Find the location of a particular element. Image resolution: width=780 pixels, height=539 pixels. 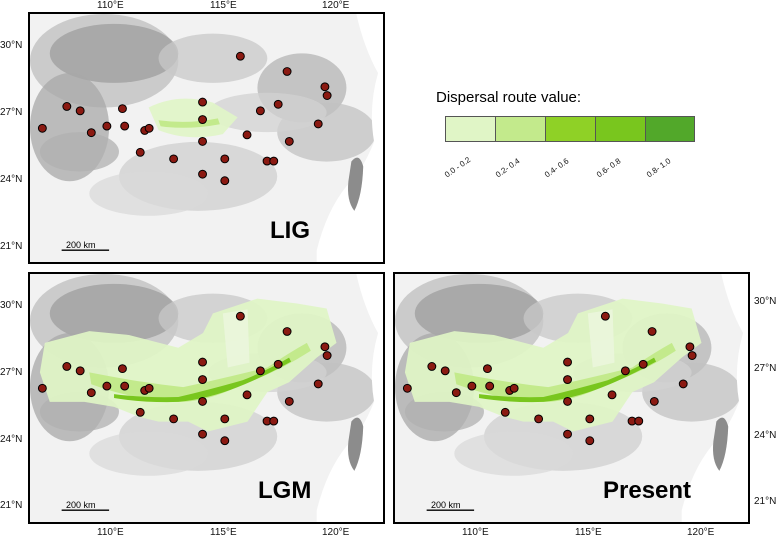

panel-label-lgm: LGM is located at coordinates (285, 490).